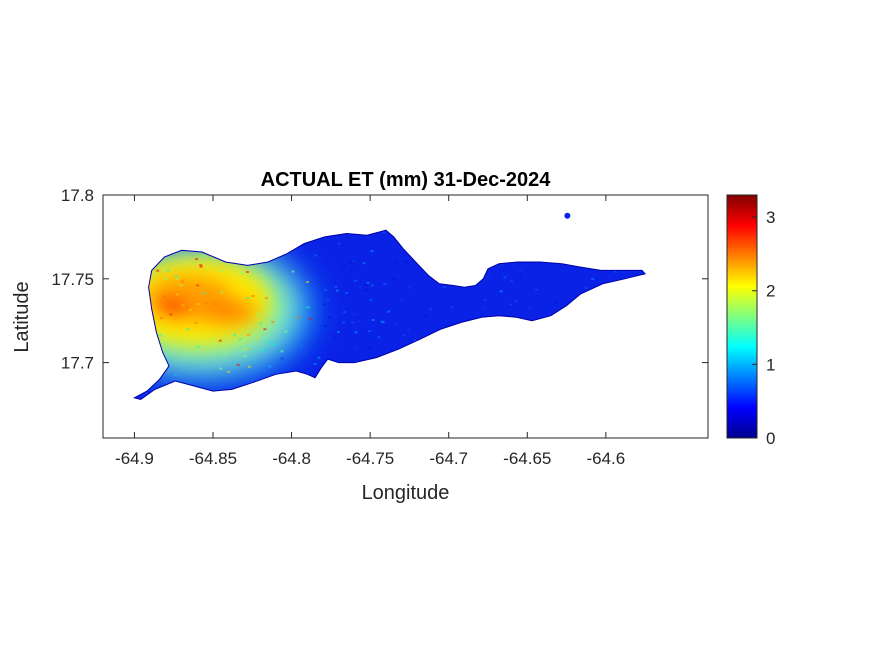  What do you see at coordinates (370, 458) in the screenshot?
I see `x-tick-label: -64.75` at bounding box center [370, 458].